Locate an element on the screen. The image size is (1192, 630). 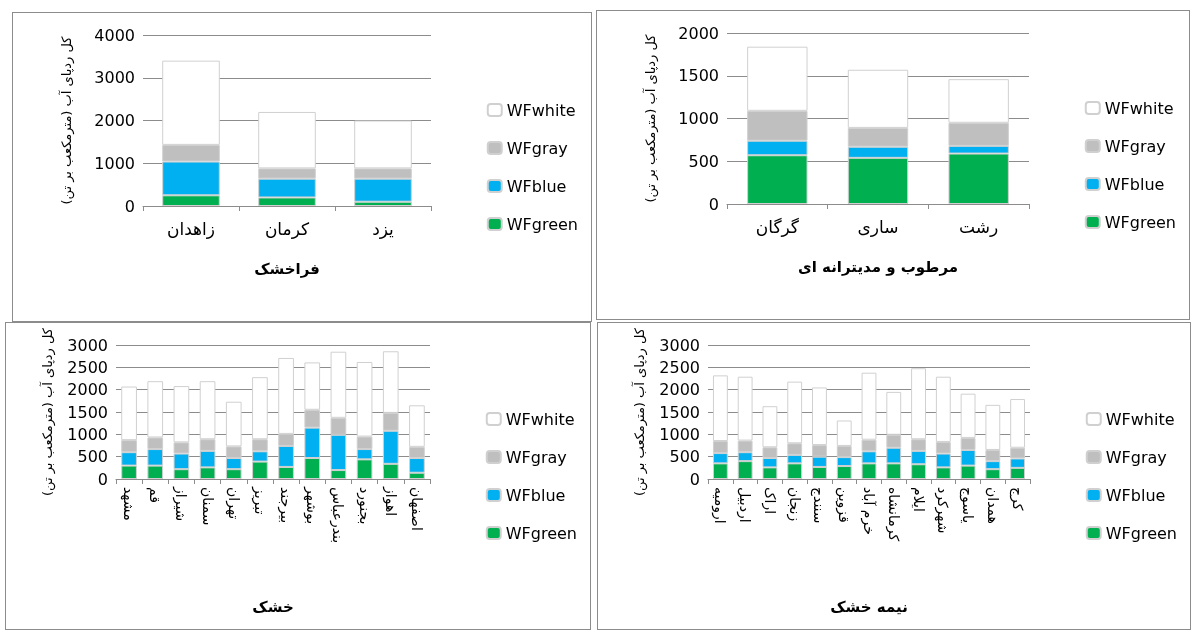
x-axis-title: نیمه خشک is located at coordinates (869, 606).